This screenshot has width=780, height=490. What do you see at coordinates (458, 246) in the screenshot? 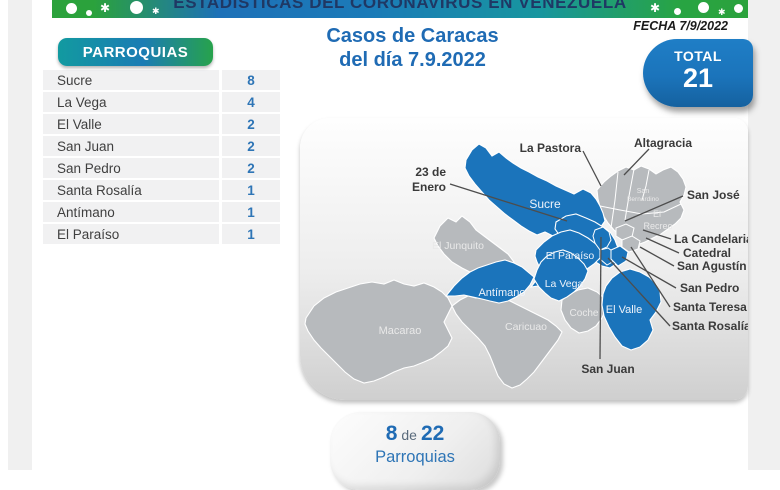
I see `map-label-el-junquito: El Junquito` at bounding box center [458, 246].